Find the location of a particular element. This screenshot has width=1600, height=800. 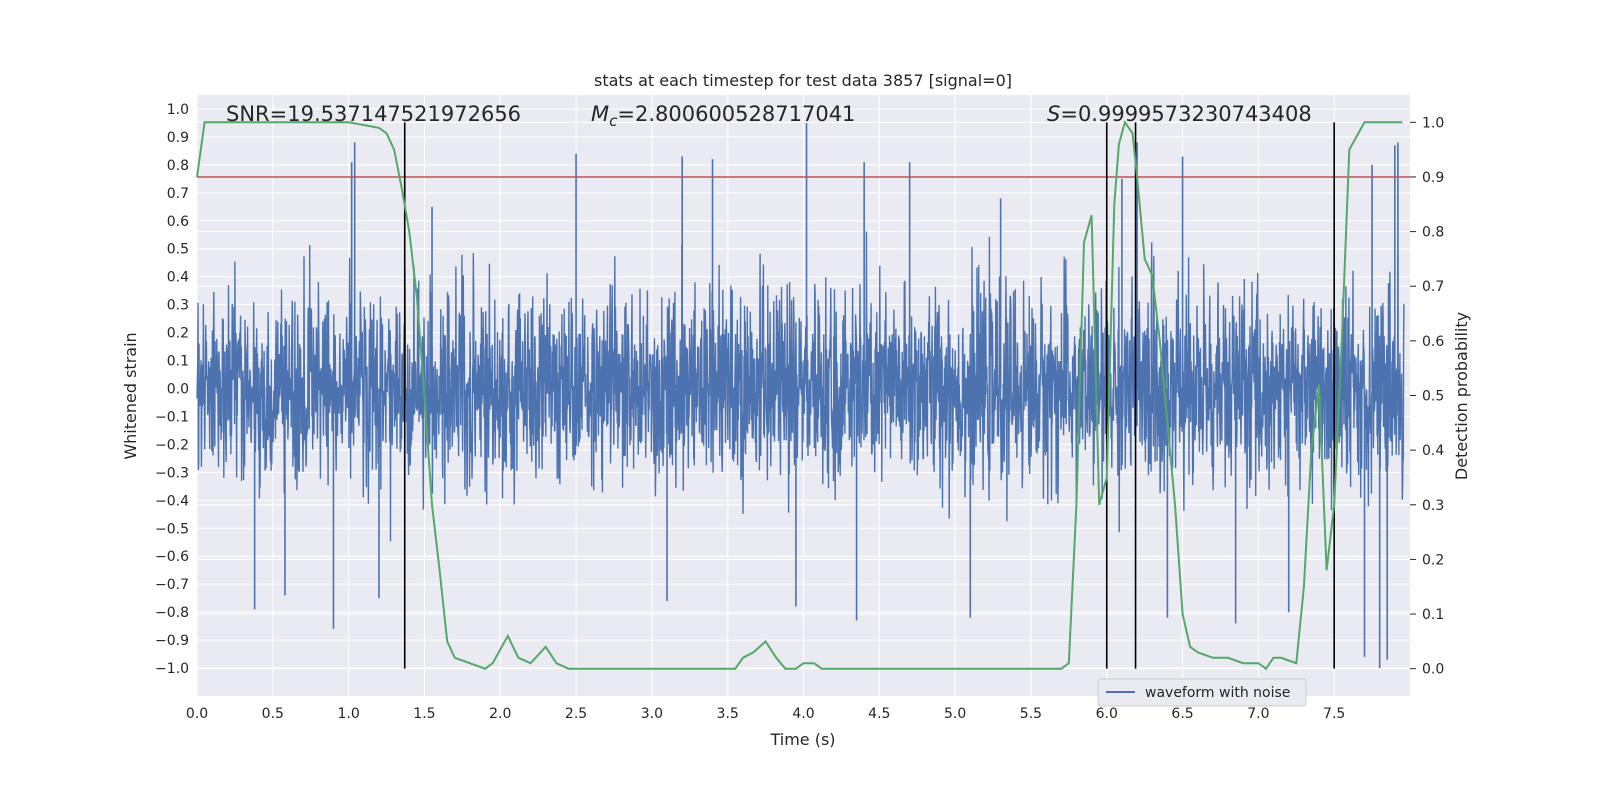

x-tick-label: 0.5 is located at coordinates (273, 714).